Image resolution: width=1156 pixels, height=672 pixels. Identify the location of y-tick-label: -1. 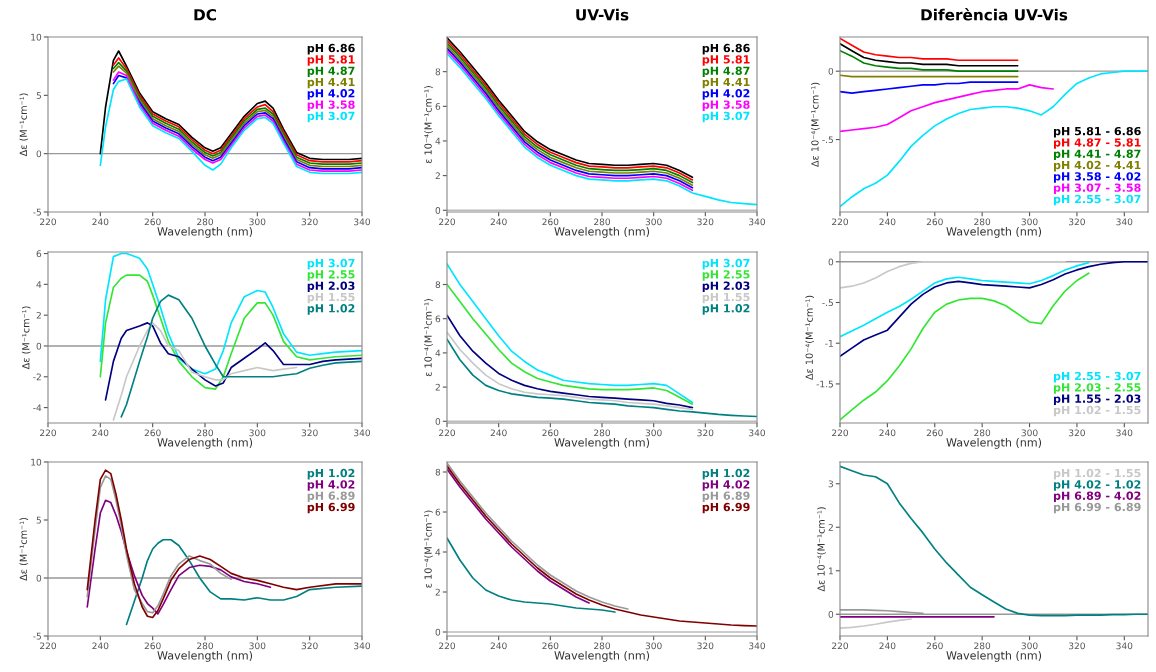
(829, 343).